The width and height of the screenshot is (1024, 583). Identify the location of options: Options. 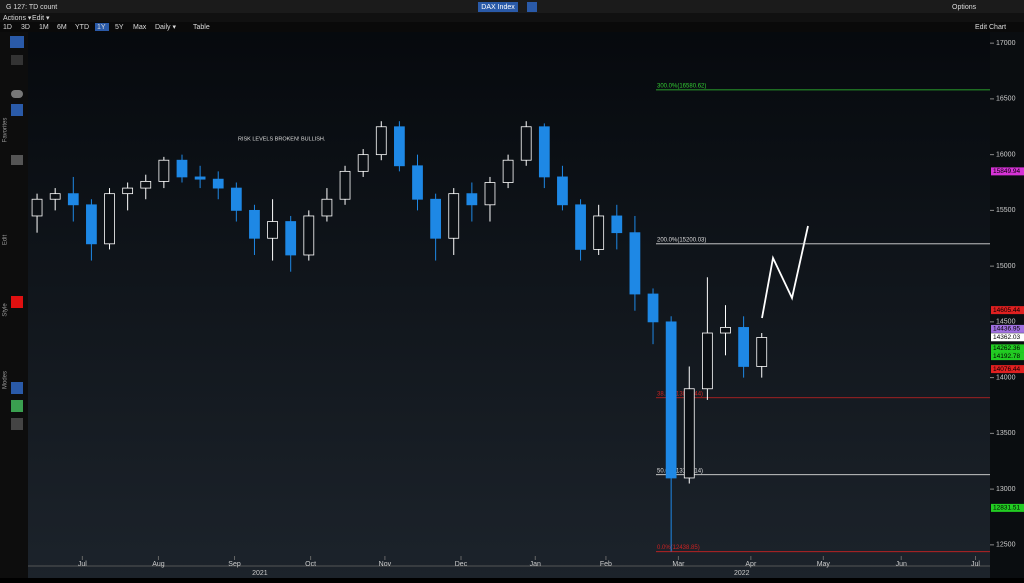
(964, 7).